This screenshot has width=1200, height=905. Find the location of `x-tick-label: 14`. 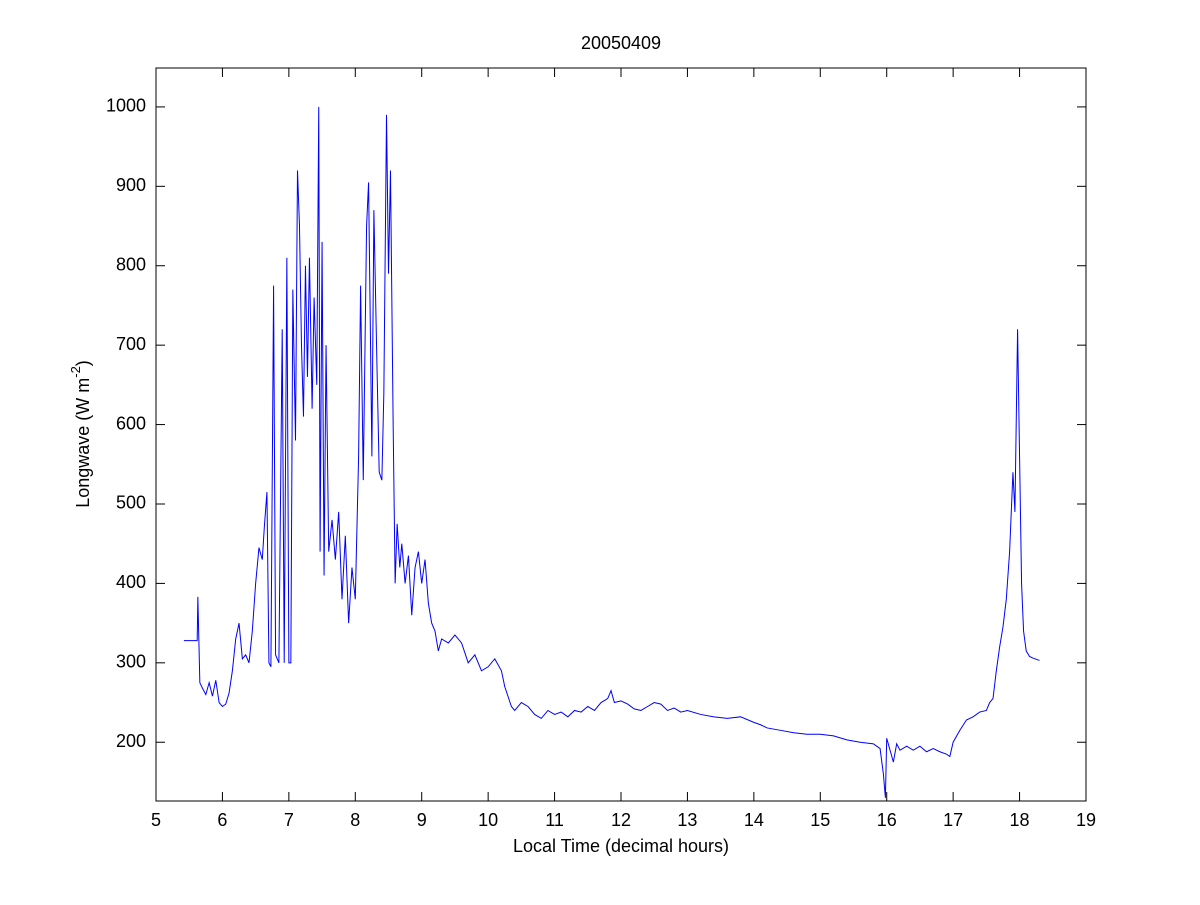

x-tick-label: 14 is located at coordinates (754, 820).